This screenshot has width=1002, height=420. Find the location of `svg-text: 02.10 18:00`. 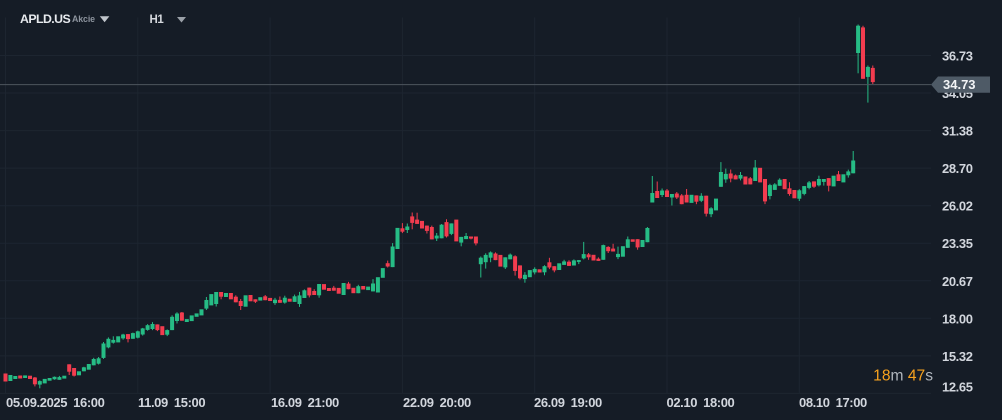

svg-text: 02.10 18:00 is located at coordinates (701, 402).